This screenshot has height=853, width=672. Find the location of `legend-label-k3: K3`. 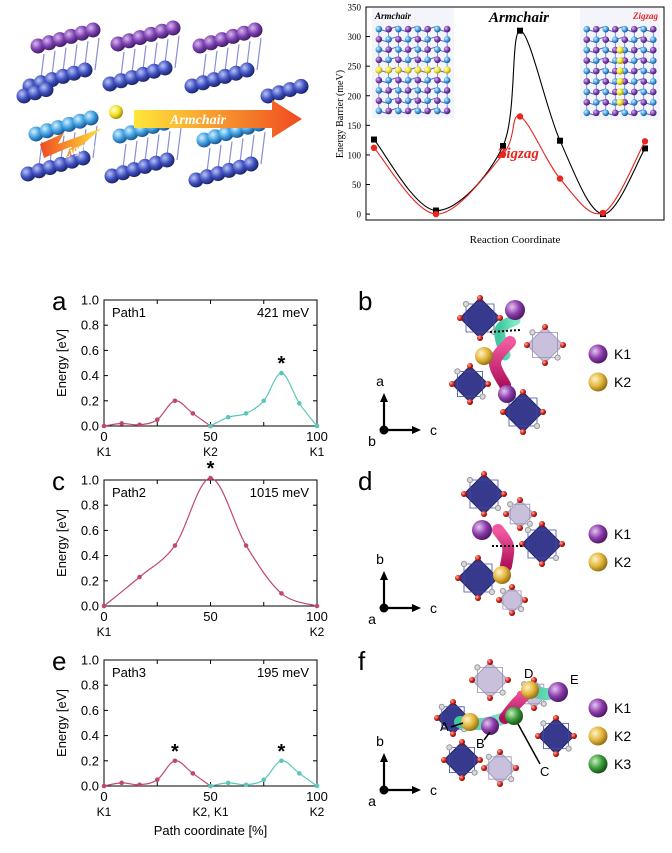

legend-label-k3: K3 is located at coordinates (622, 764).